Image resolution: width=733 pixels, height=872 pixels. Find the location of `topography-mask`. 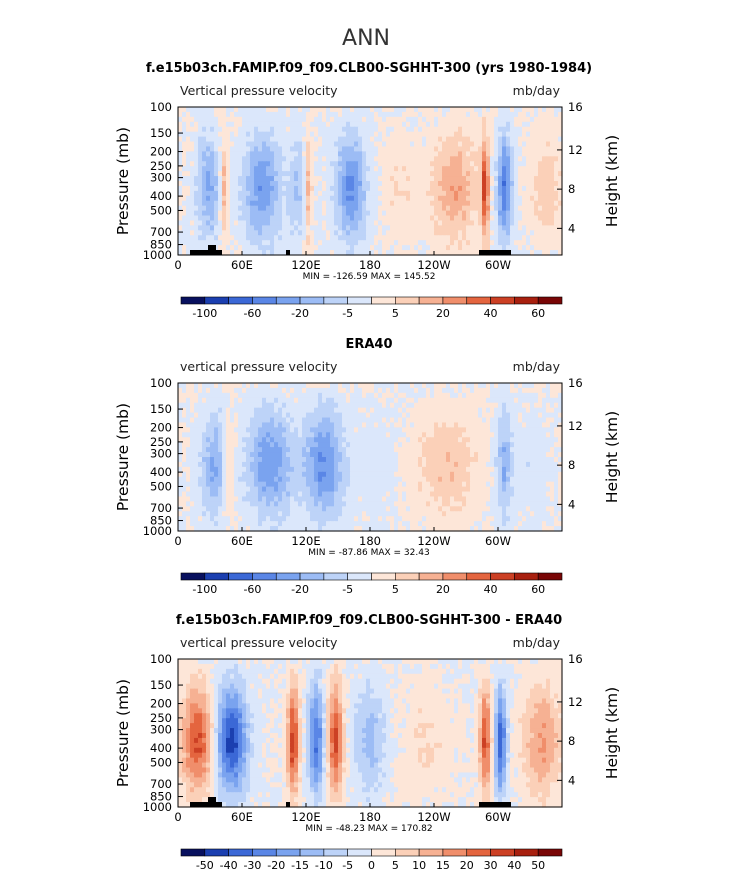

topography-mask is located at coordinates (212, 250).